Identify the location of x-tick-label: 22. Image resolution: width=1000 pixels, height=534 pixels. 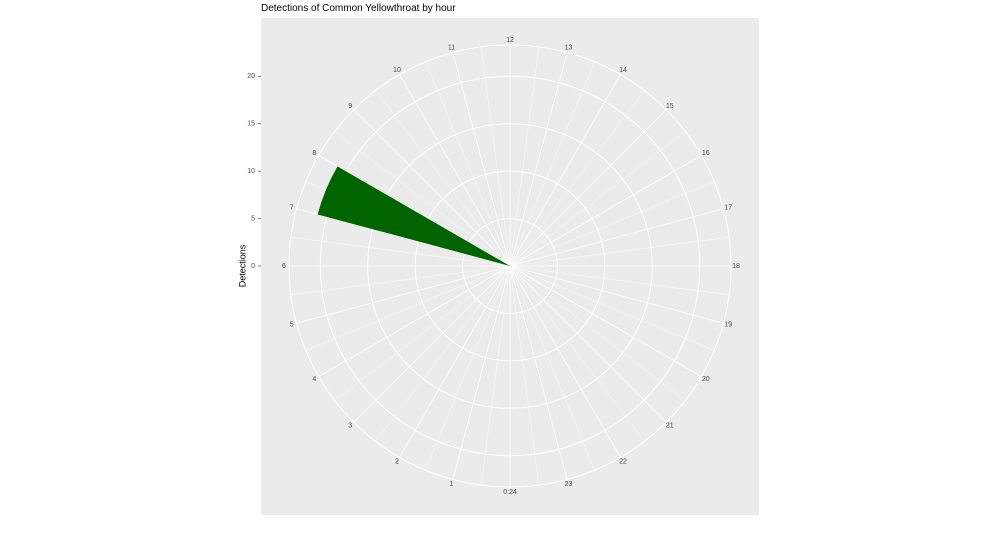
(623, 462).